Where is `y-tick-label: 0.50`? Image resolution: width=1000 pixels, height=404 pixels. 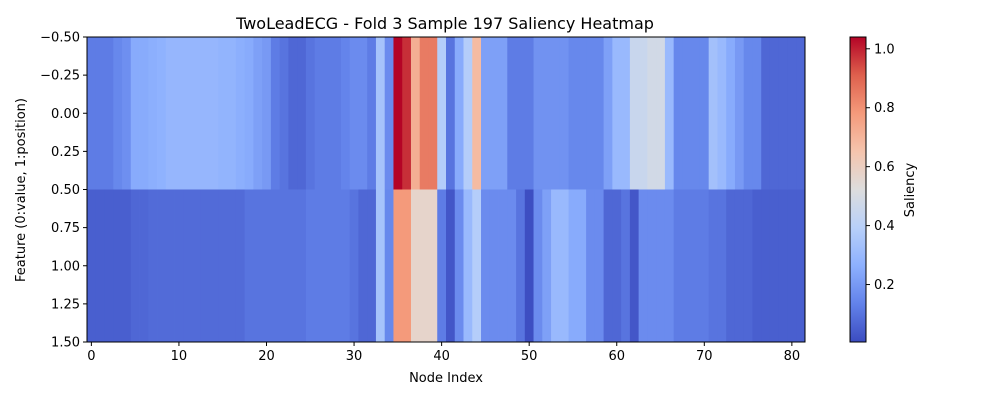 y-tick-label: 0.50 is located at coordinates (65, 190).